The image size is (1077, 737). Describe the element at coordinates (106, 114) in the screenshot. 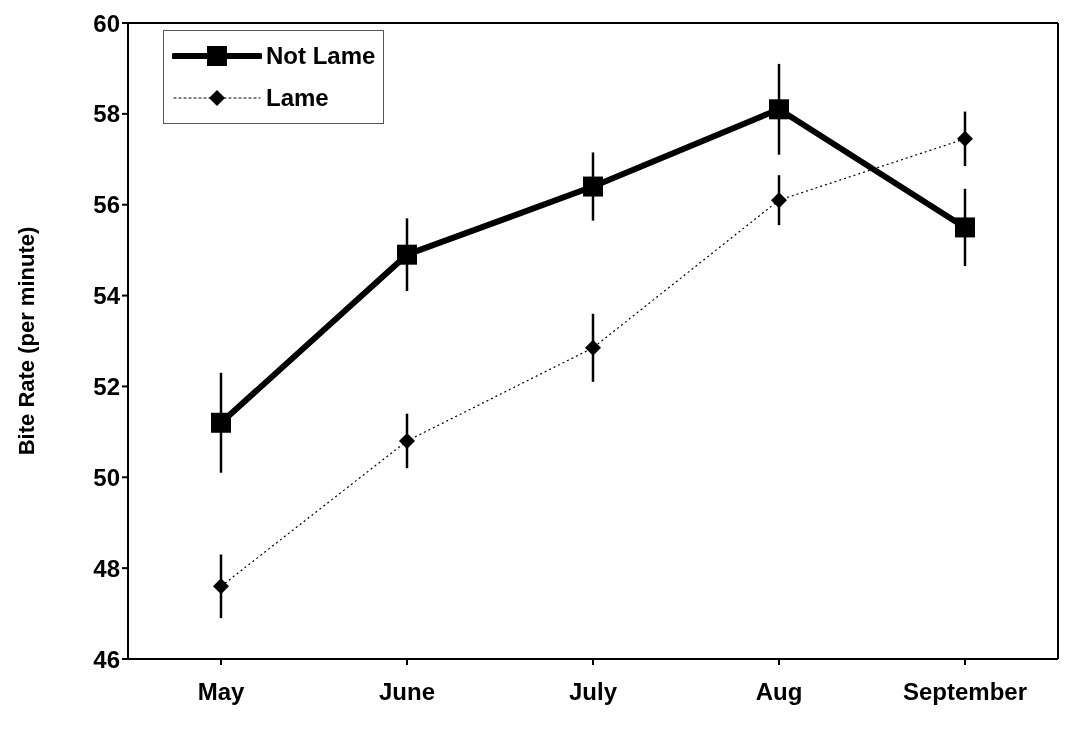

I see `y-tick-label: 58` at that location.